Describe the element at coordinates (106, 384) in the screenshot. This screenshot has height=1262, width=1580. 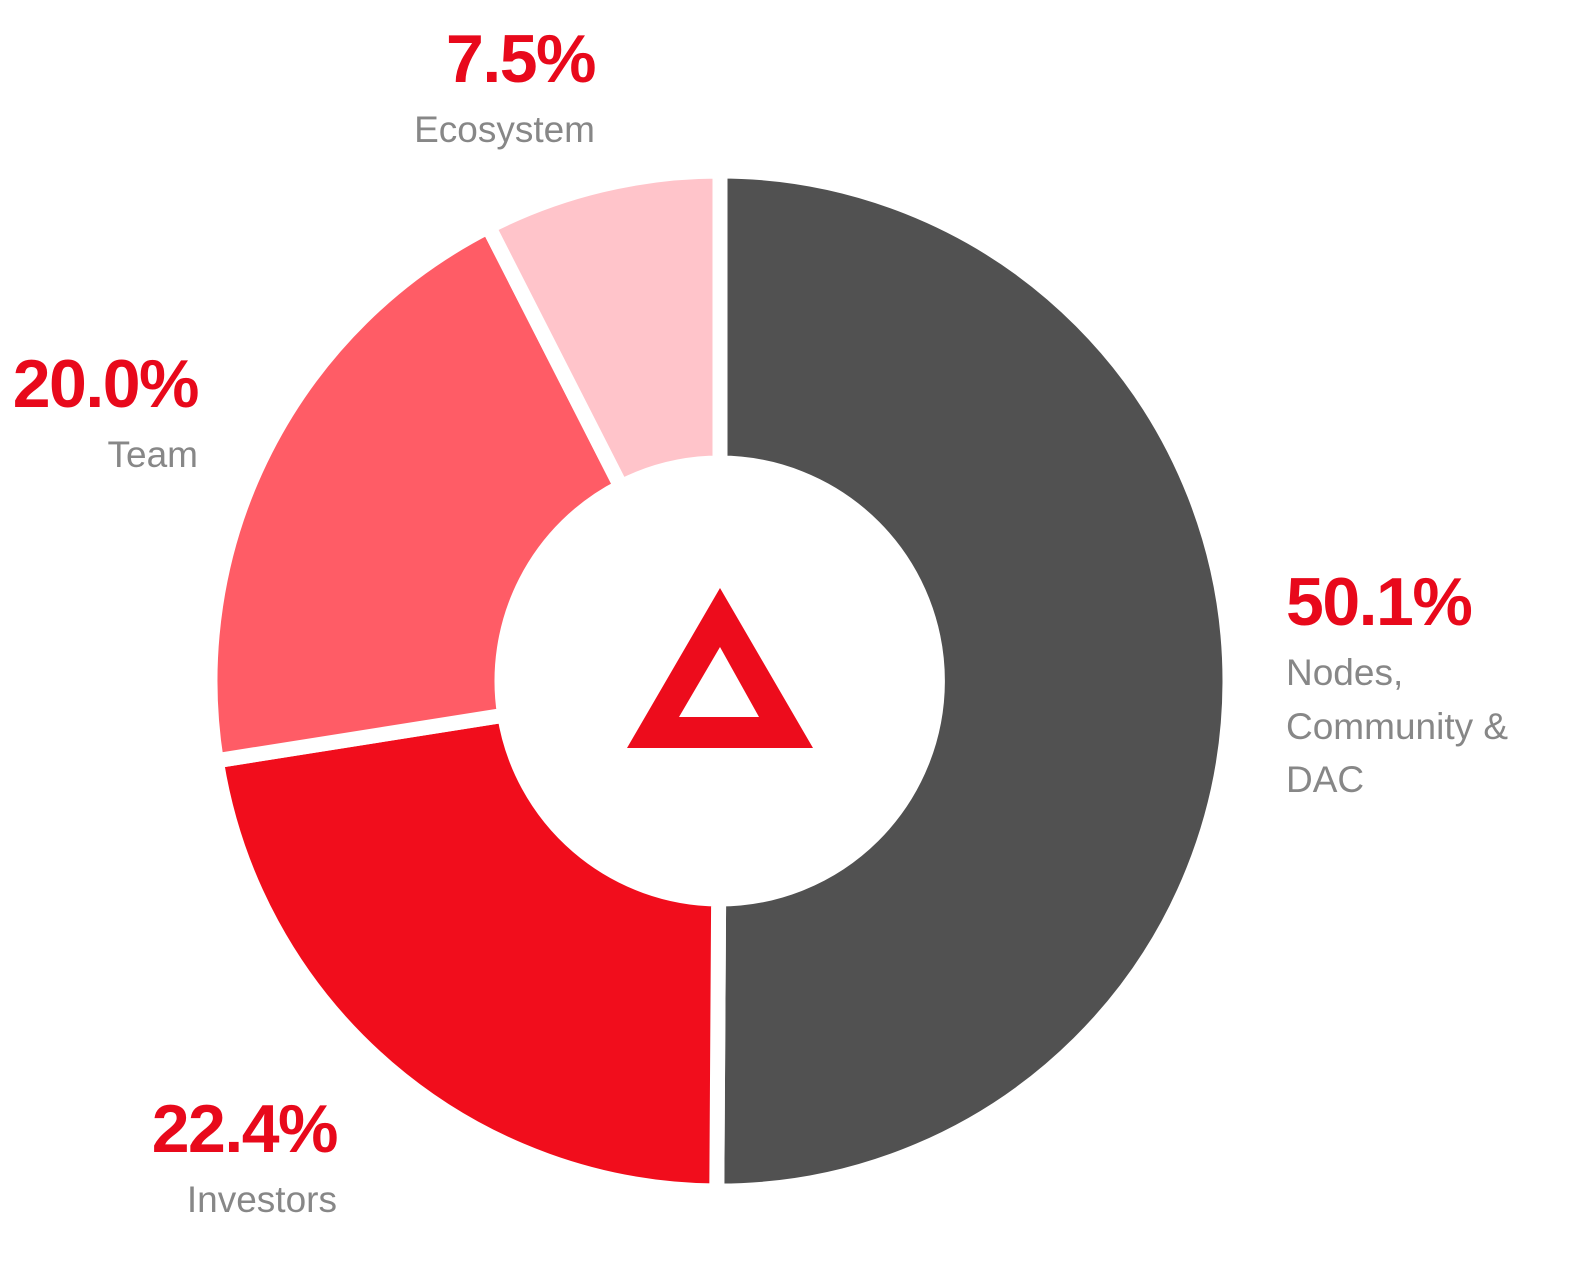
I see `team-percent-value: 20.0%` at that location.